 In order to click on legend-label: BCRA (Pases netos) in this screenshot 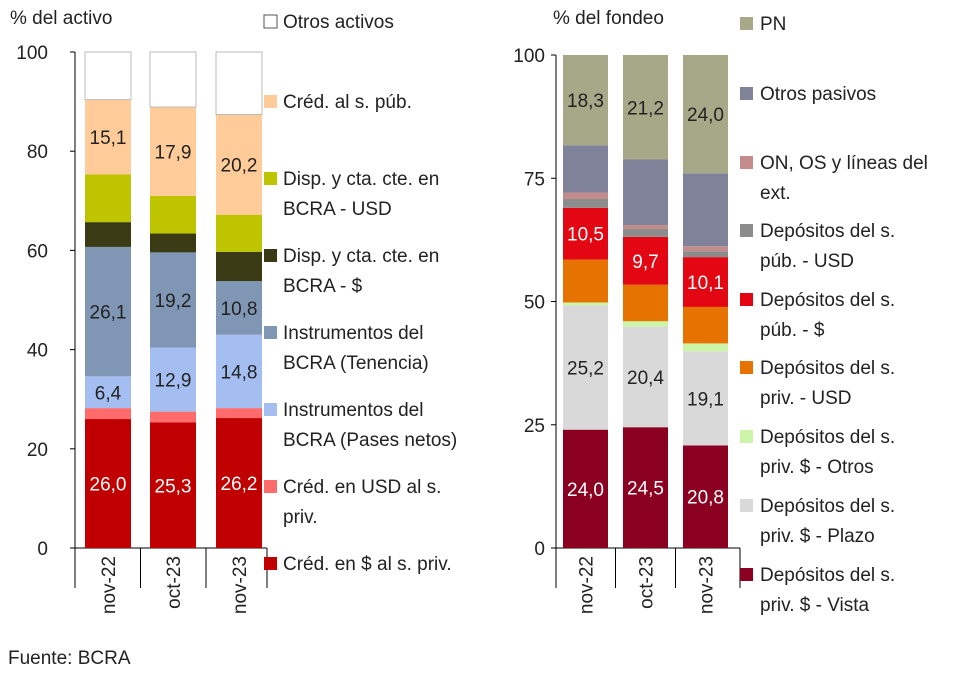, I will do `click(370, 440)`.